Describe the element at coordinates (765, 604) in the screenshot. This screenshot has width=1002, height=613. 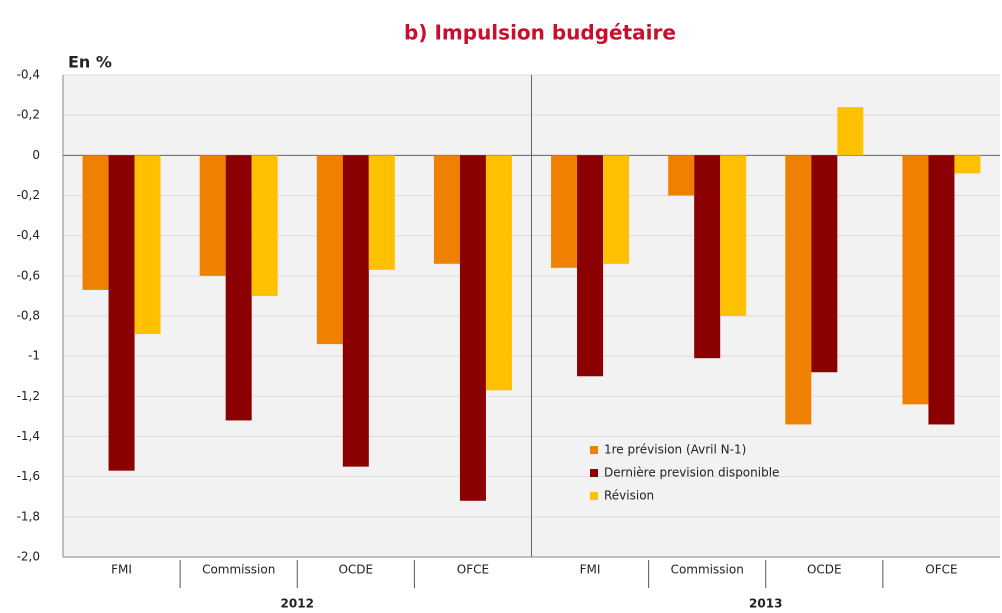
I see `group-label: 2013` at that location.